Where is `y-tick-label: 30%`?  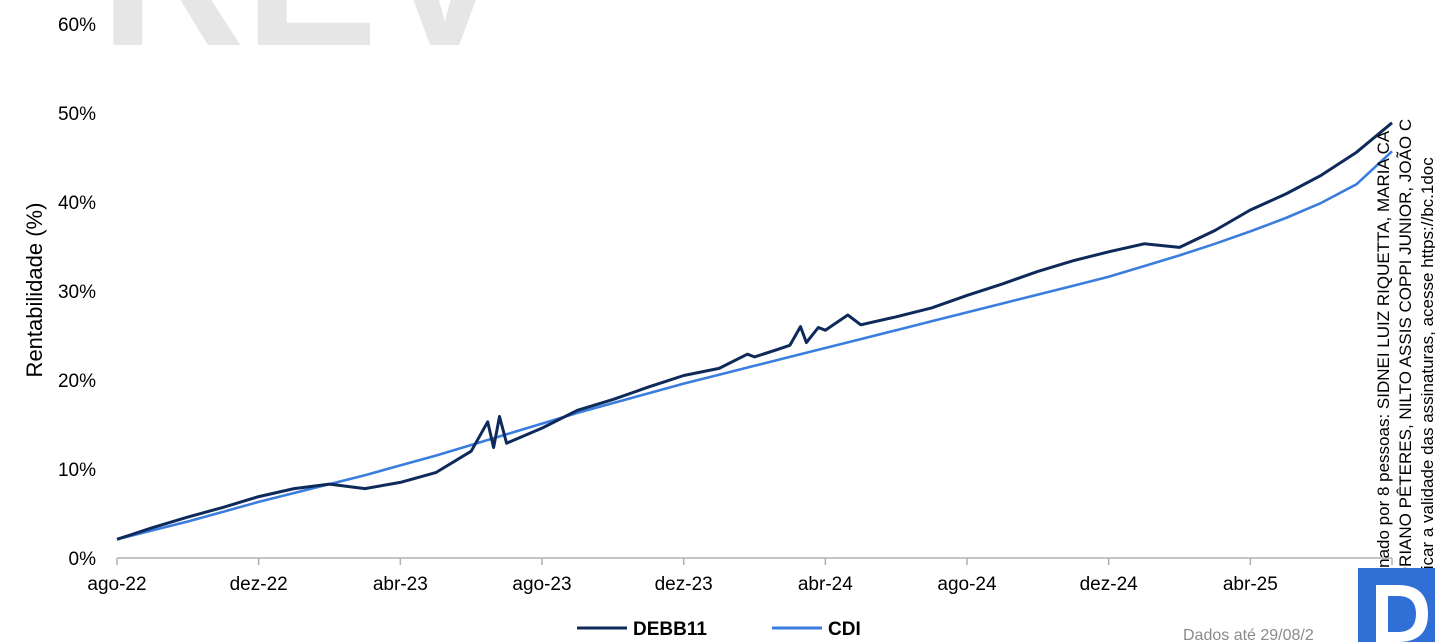
y-tick-label: 30% is located at coordinates (77, 292).